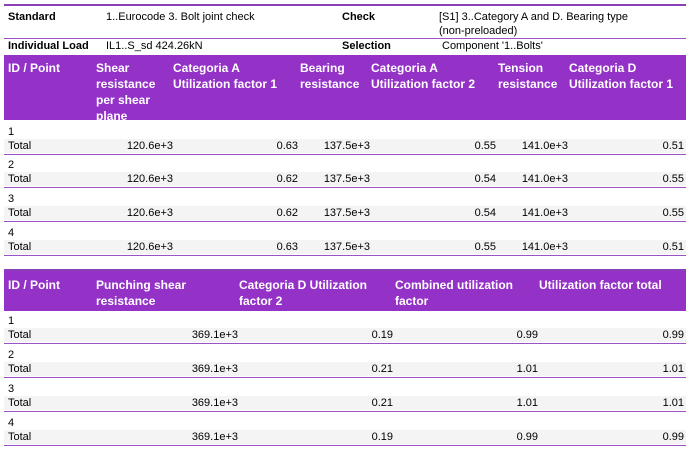  I want to click on table1-header-bearing-resistance: Bearing resistance, so click(330, 76).